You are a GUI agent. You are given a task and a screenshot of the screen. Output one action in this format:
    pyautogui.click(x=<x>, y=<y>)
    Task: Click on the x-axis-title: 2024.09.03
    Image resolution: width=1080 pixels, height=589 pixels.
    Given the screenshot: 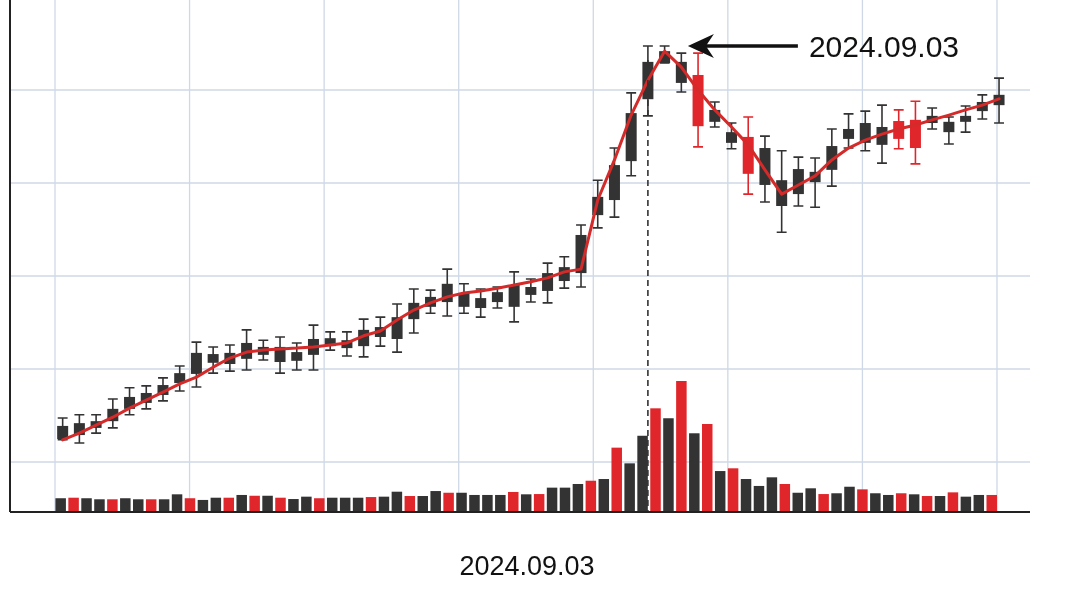 What is the action you would take?
    pyautogui.click(x=884, y=46)
    